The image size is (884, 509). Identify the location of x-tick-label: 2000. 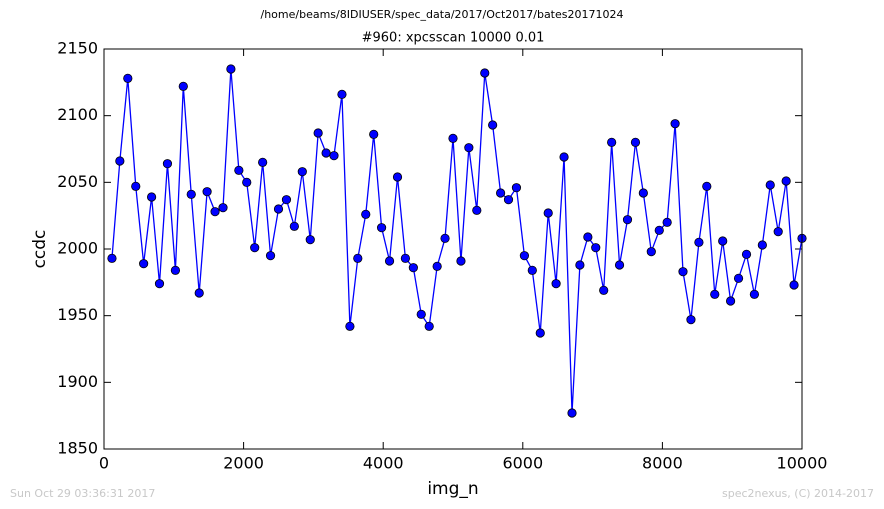
(243, 463).